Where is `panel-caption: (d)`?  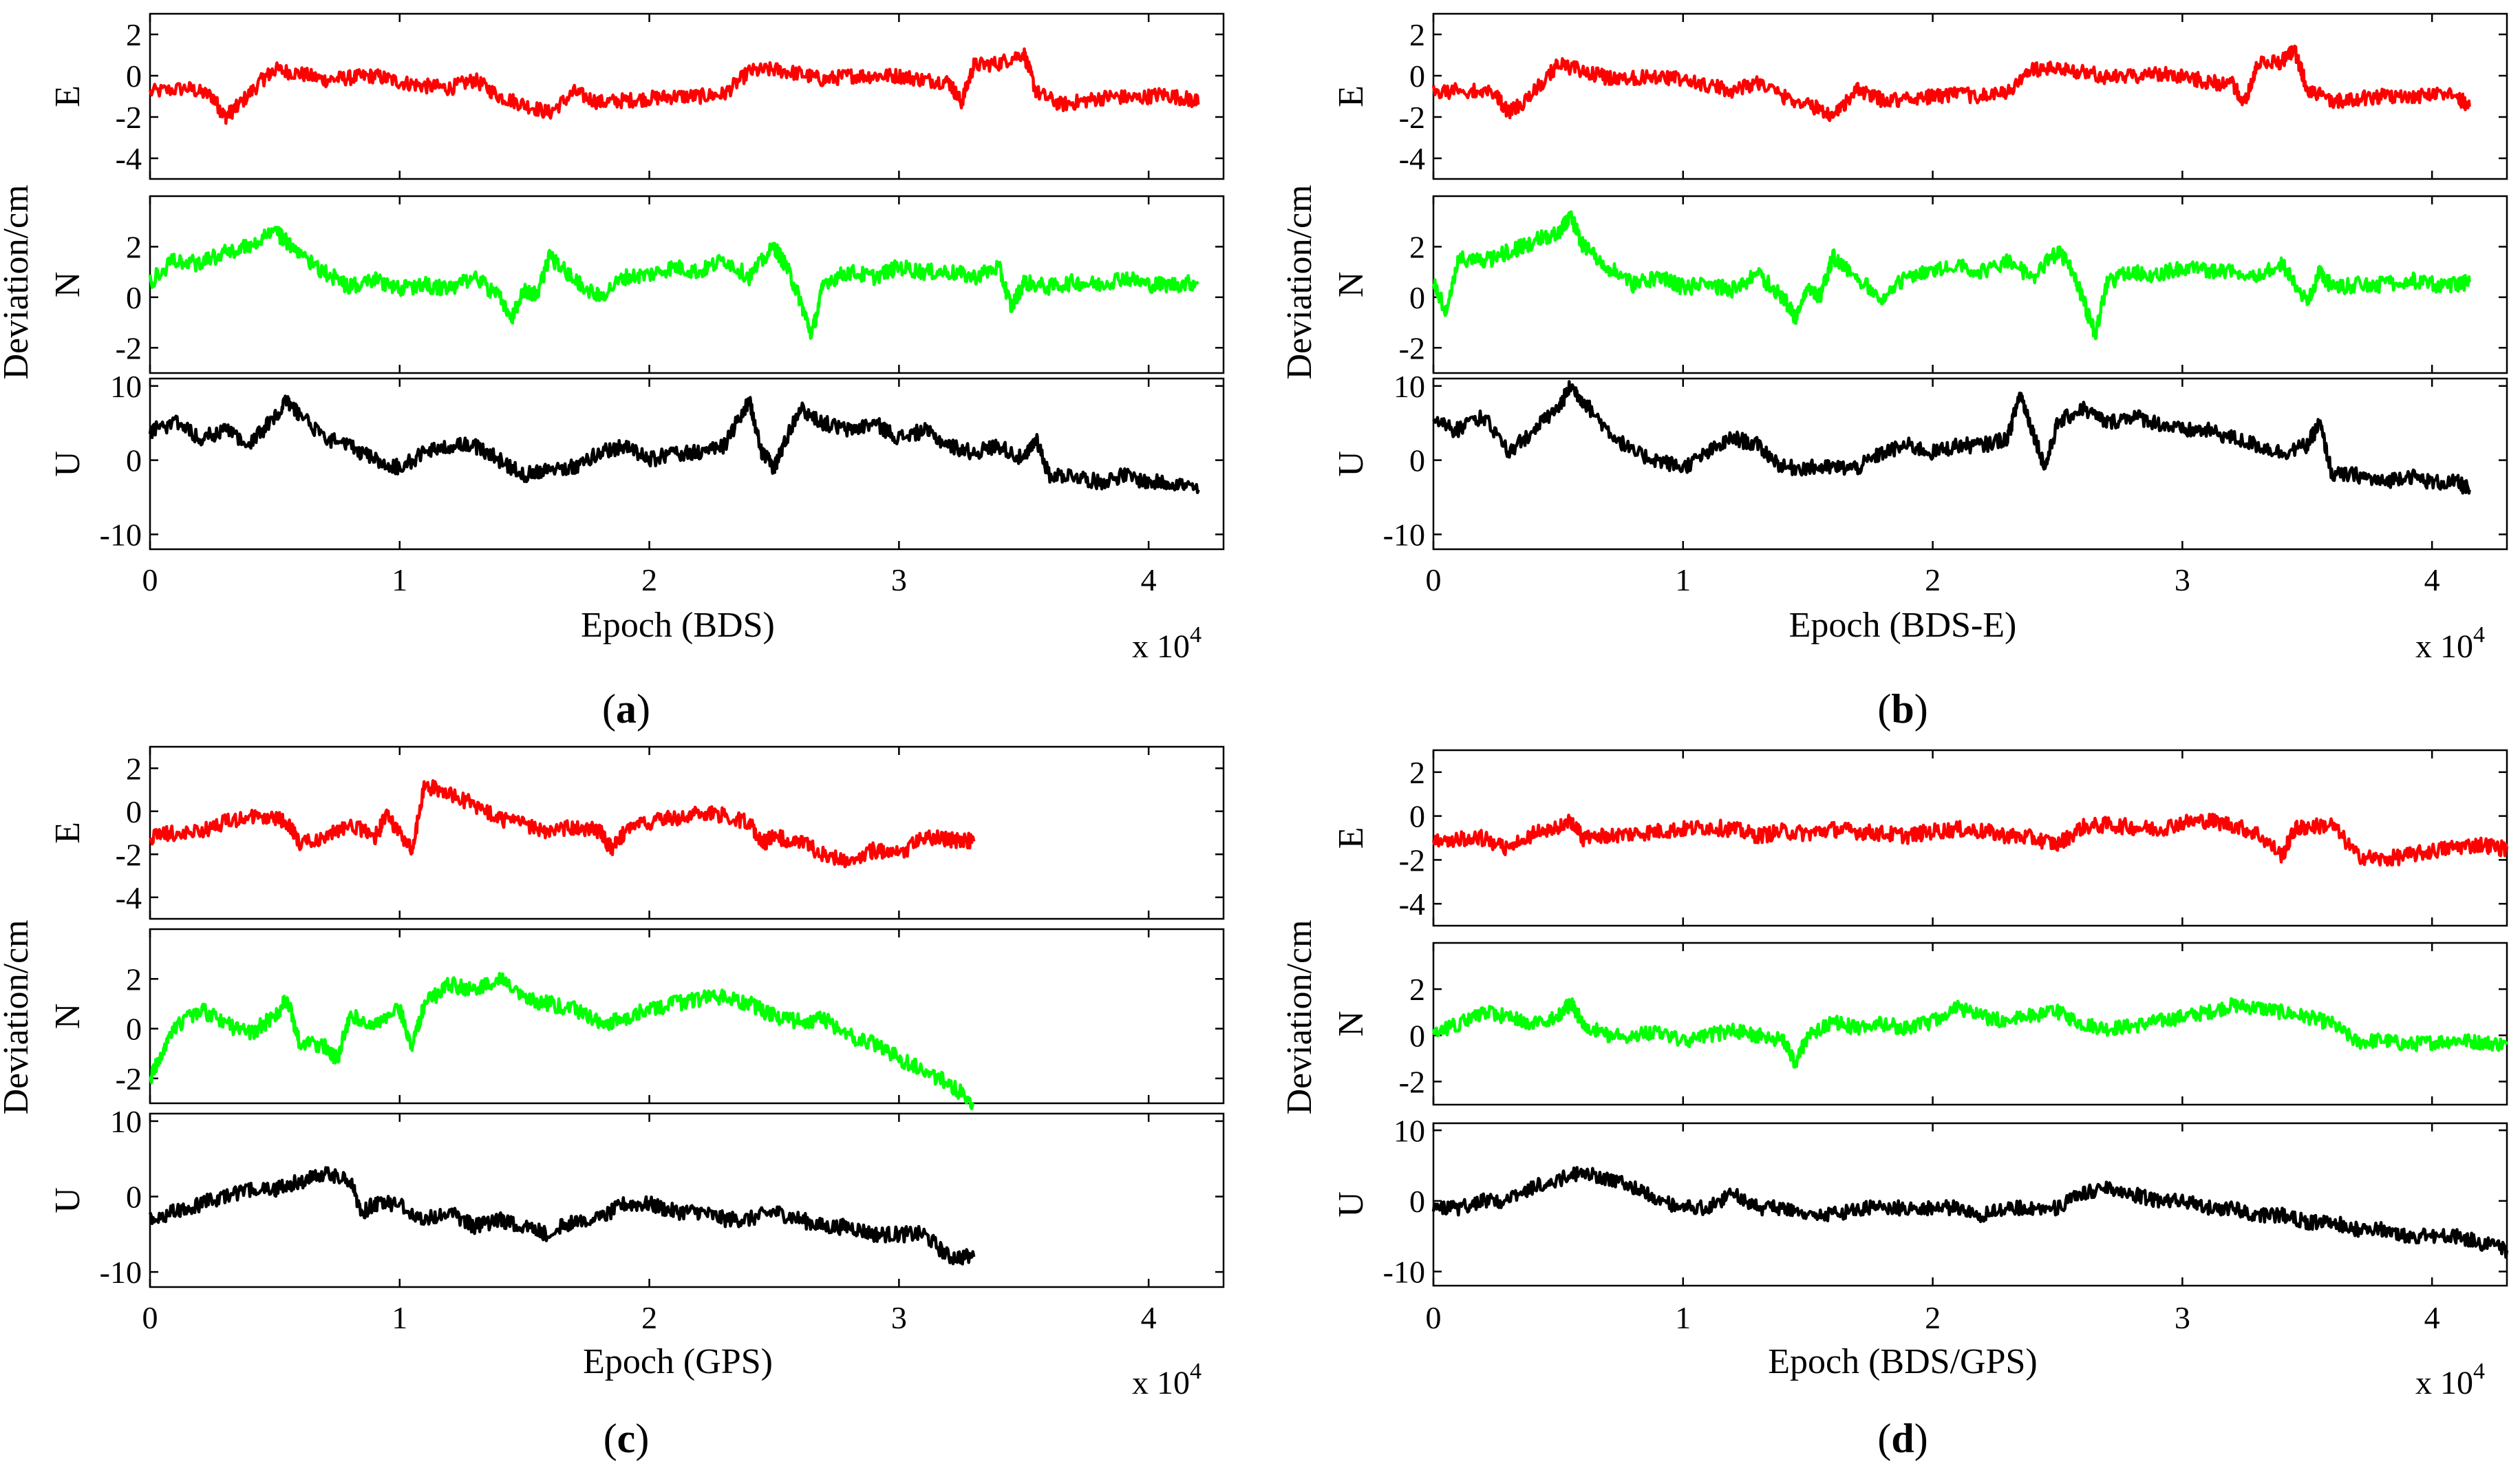 panel-caption: (d) is located at coordinates (1902, 1438).